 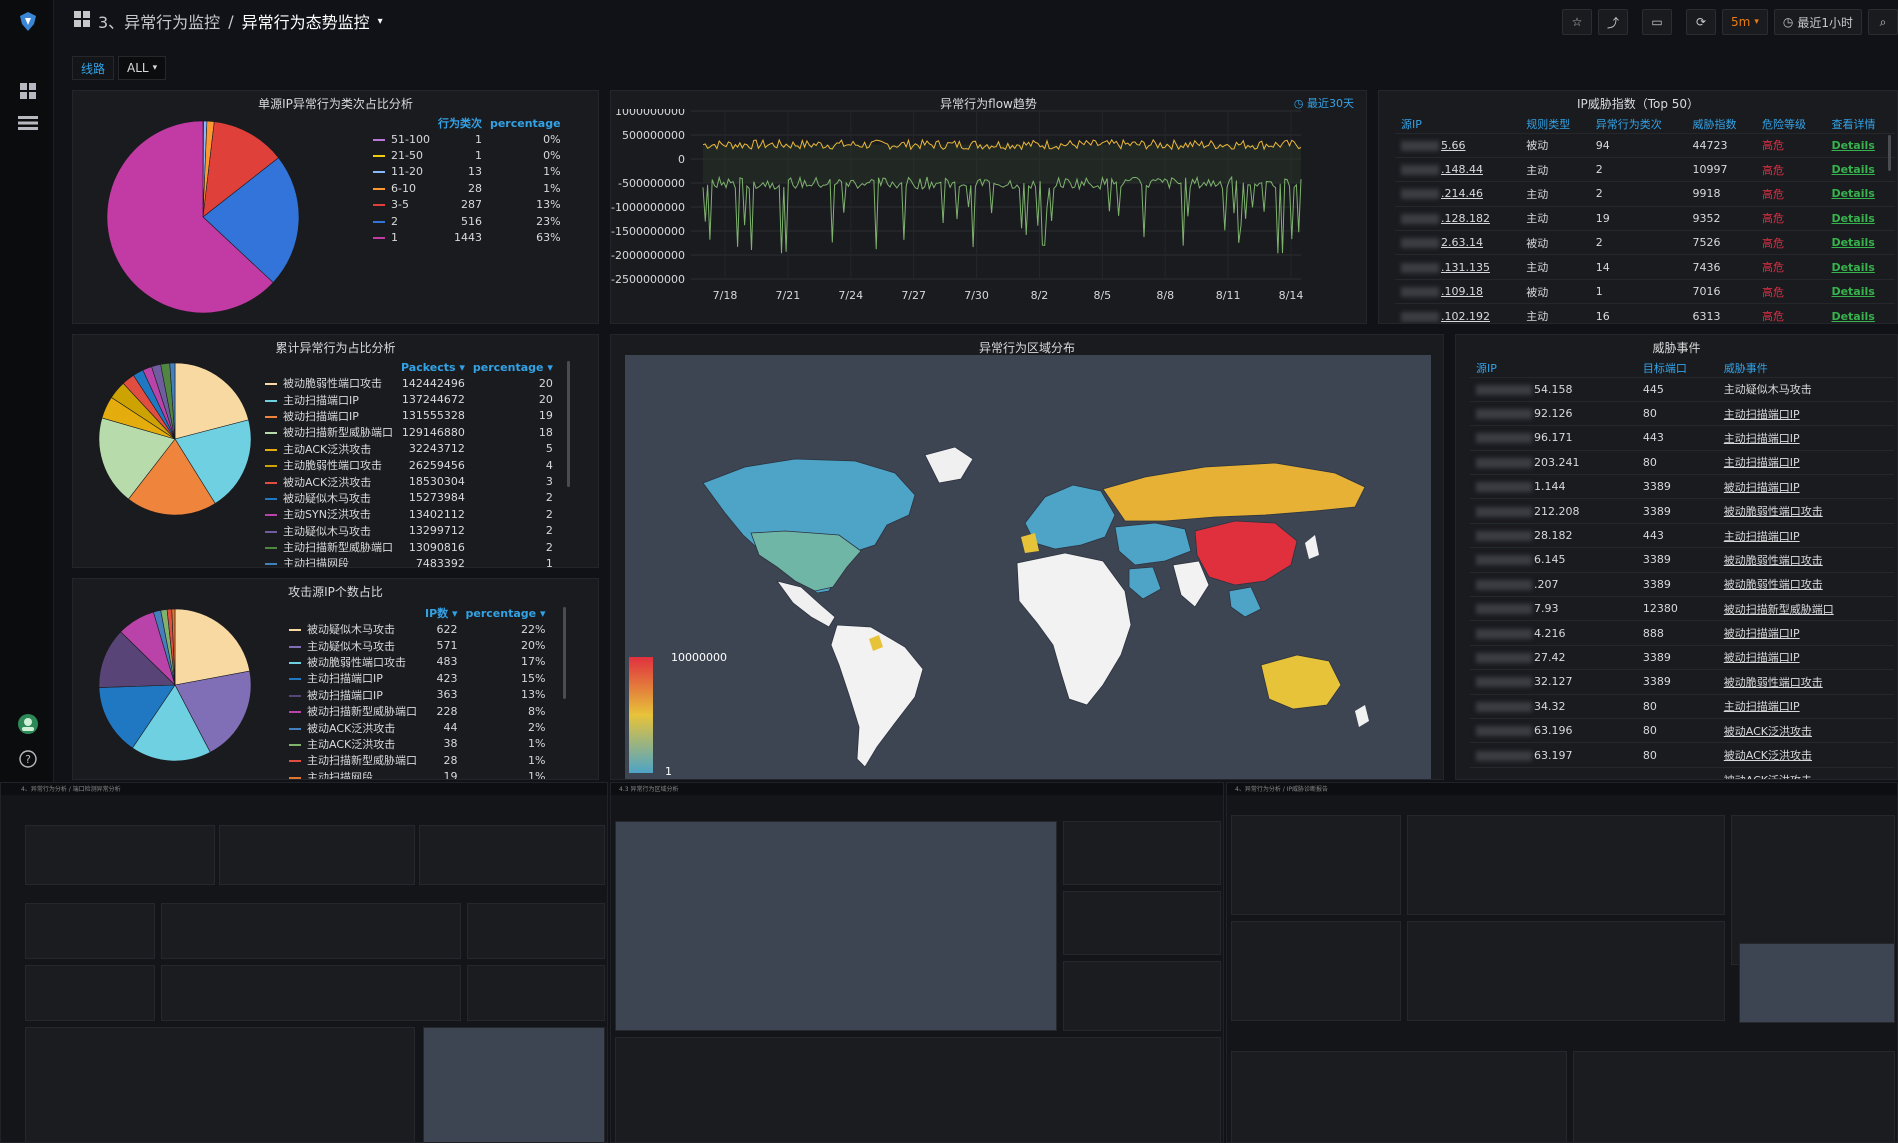 I want to click on panel-title: 累计异常行为占比分析, so click(x=335, y=348).